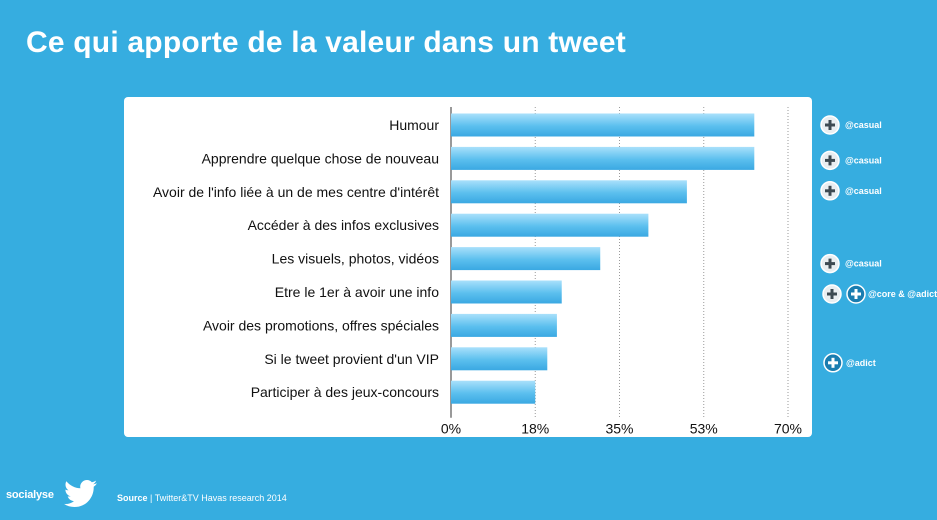 The width and height of the screenshot is (937, 520). I want to click on x-tick-label: 70%, so click(788, 429).